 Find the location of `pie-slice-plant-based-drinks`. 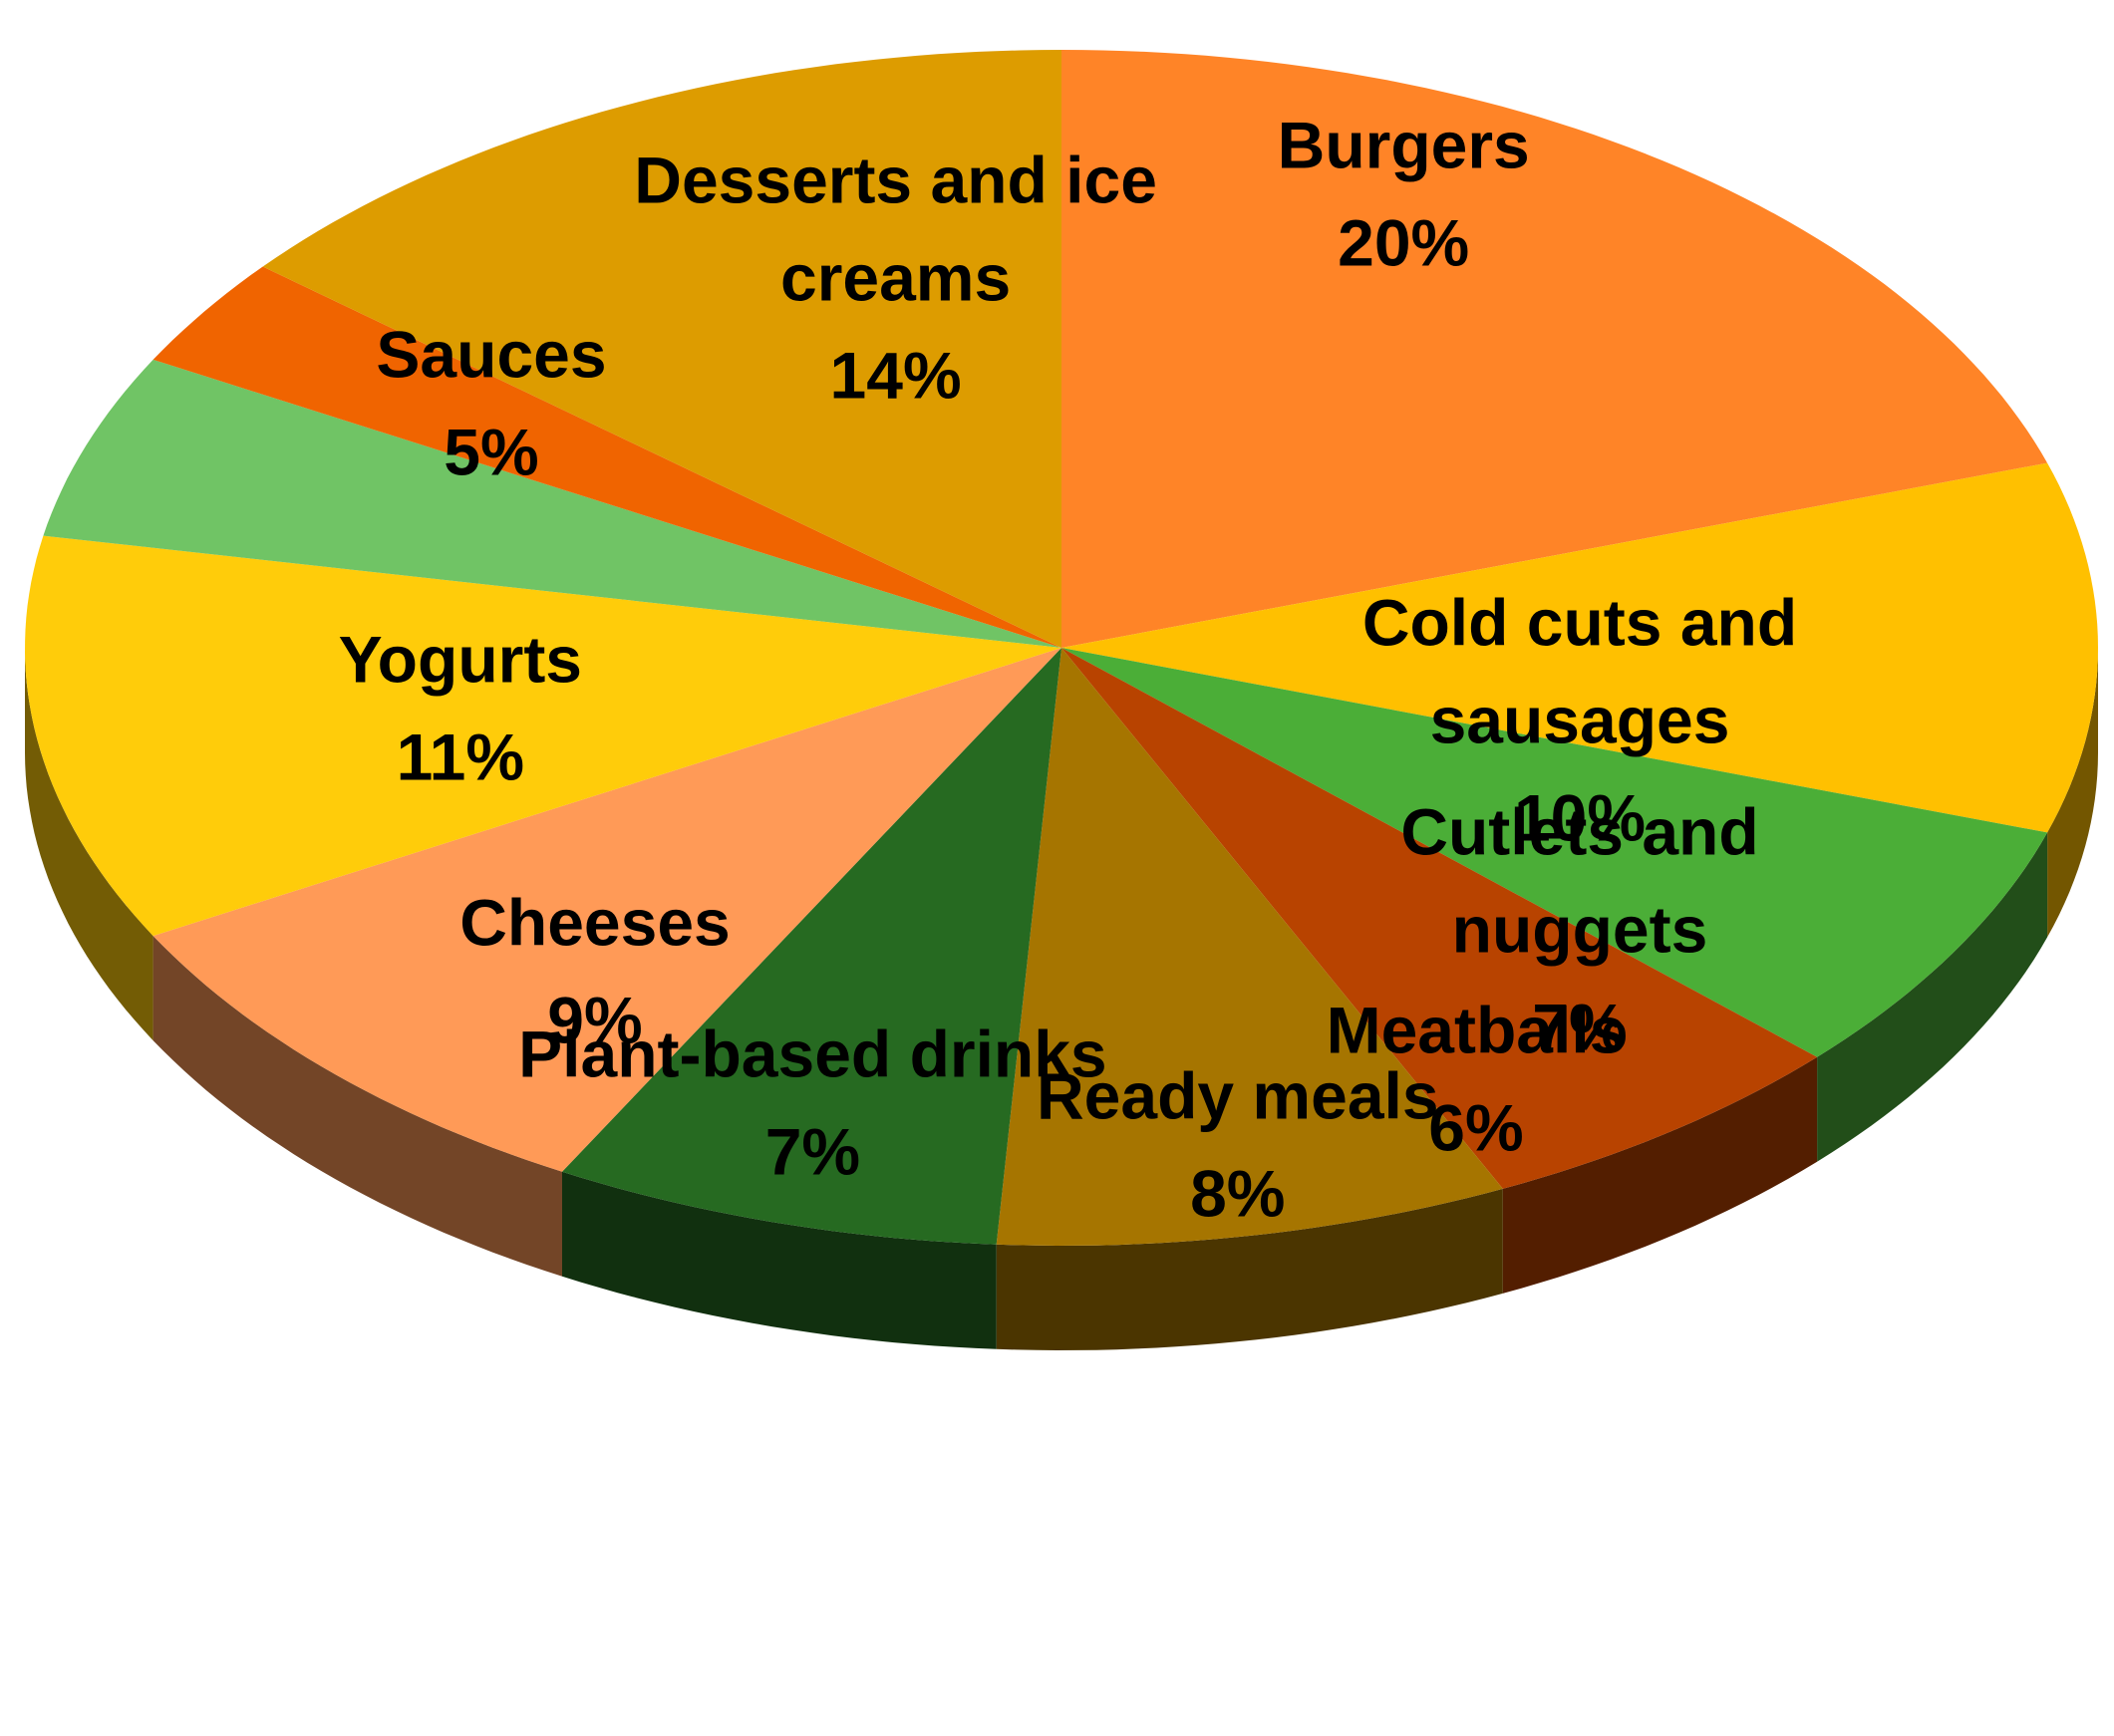

pie-slice-plant-based-drinks is located at coordinates (811, 946).